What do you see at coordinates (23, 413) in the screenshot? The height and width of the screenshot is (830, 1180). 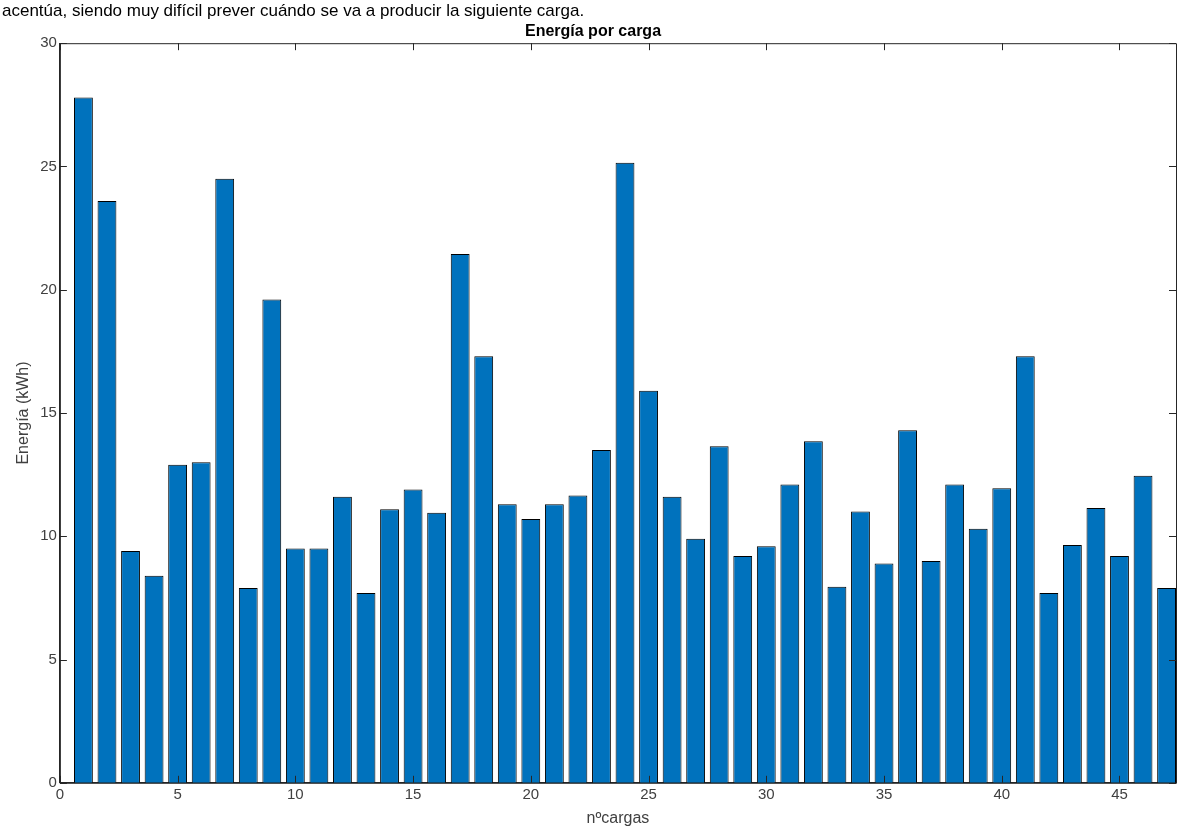 I see `y-axis-title: Energía (kWh)` at bounding box center [23, 413].